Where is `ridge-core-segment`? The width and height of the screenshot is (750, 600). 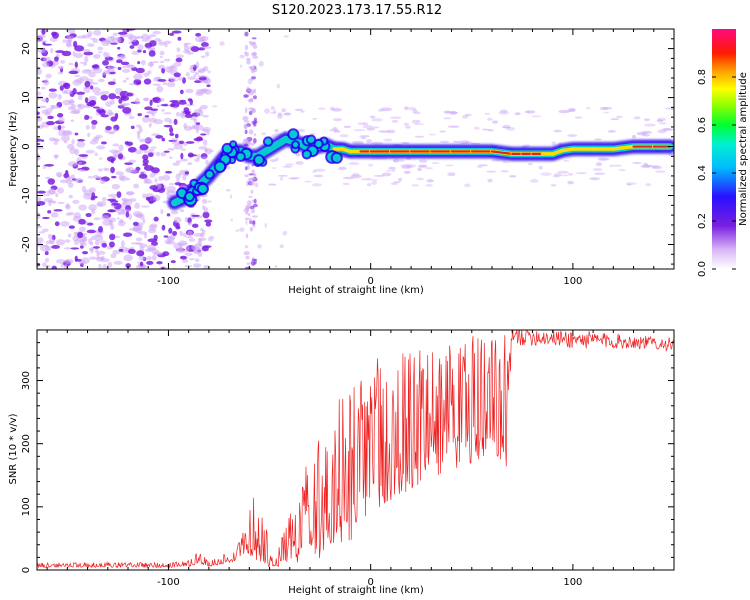 ridge-core-segment is located at coordinates (502, 152).